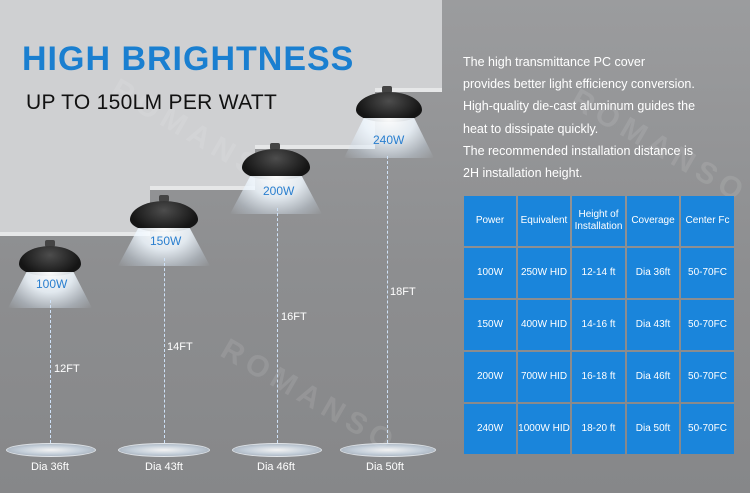 This screenshot has width=750, height=493. What do you see at coordinates (490, 221) in the screenshot?
I see `table-header: Power` at bounding box center [490, 221].